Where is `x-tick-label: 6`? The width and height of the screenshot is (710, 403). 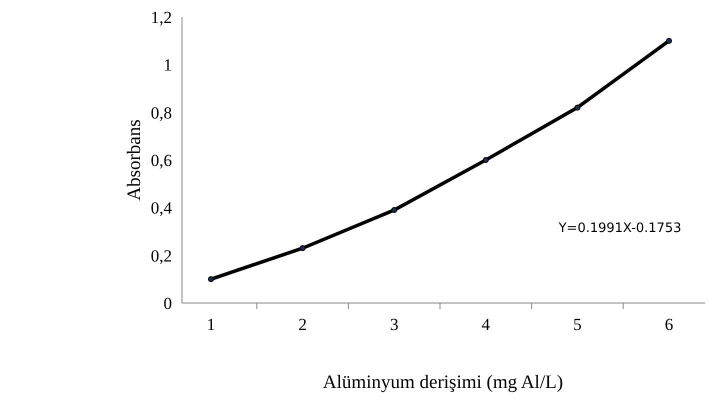 x-tick-label: 6 is located at coordinates (669, 324).